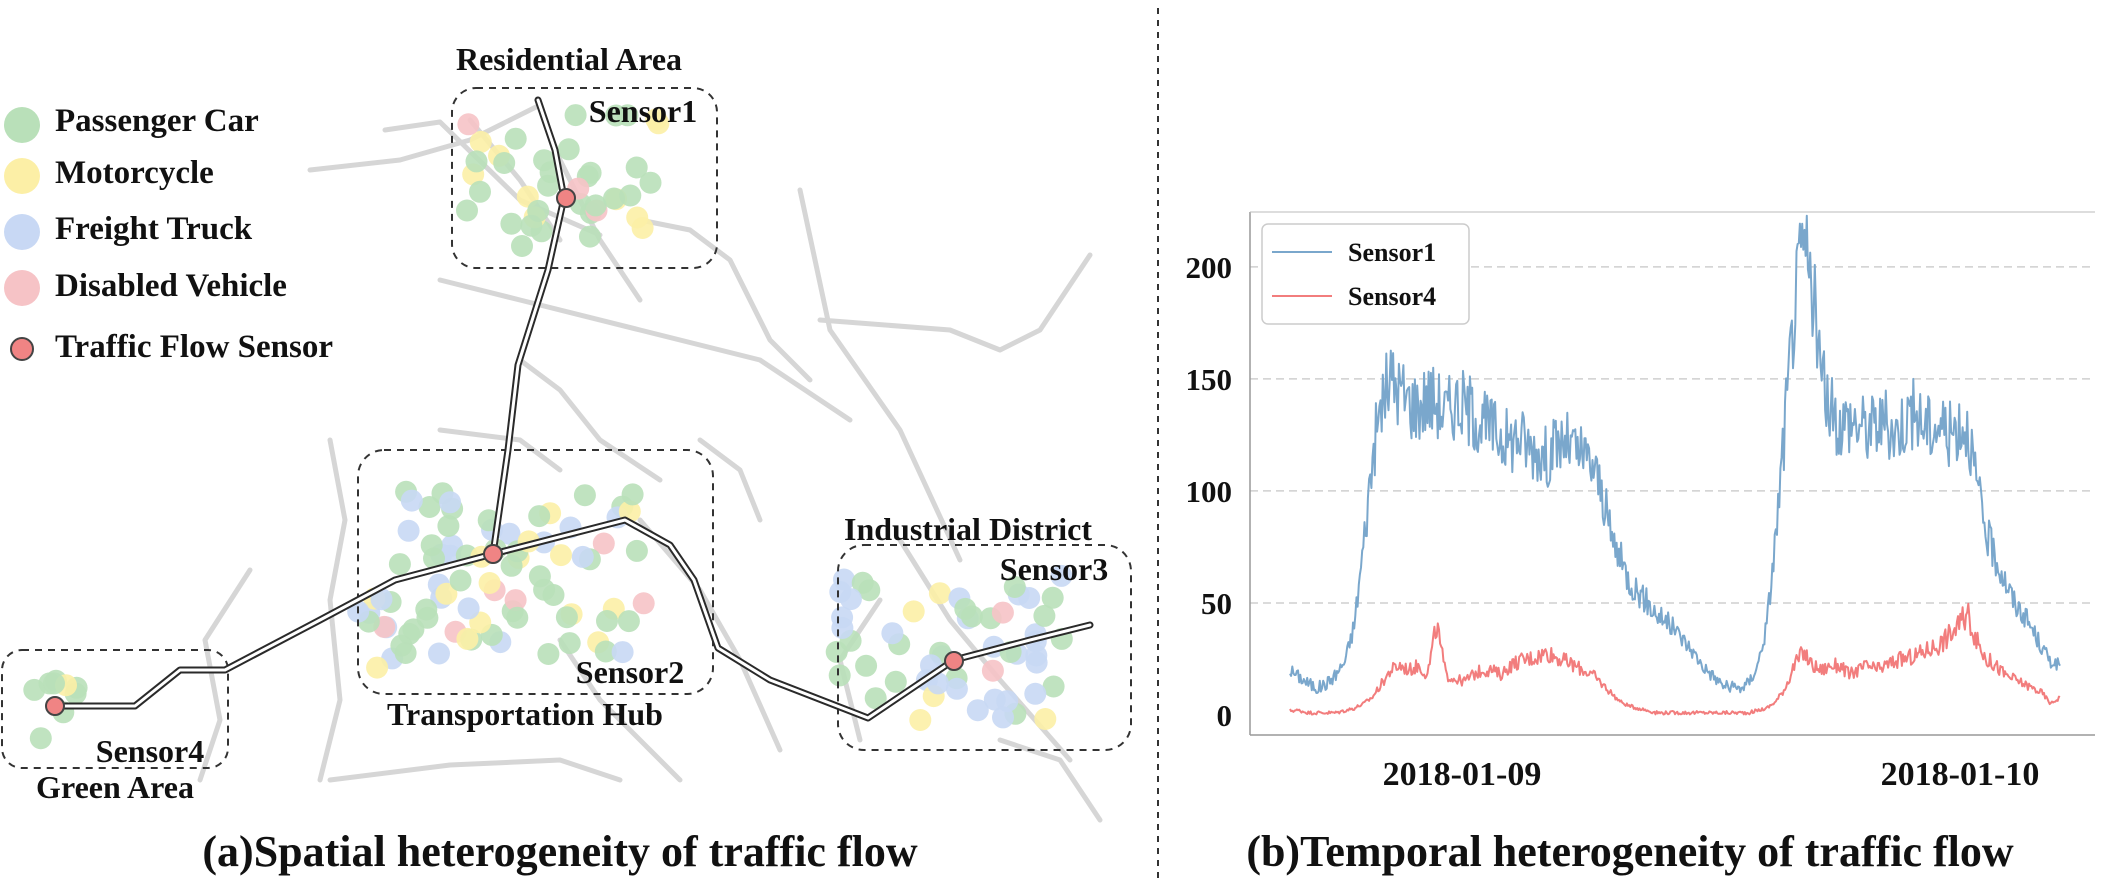 The height and width of the screenshot is (885, 2107). Describe the element at coordinates (1392, 296) in the screenshot. I see `sensor4-legend-label: Sensor4` at that location.